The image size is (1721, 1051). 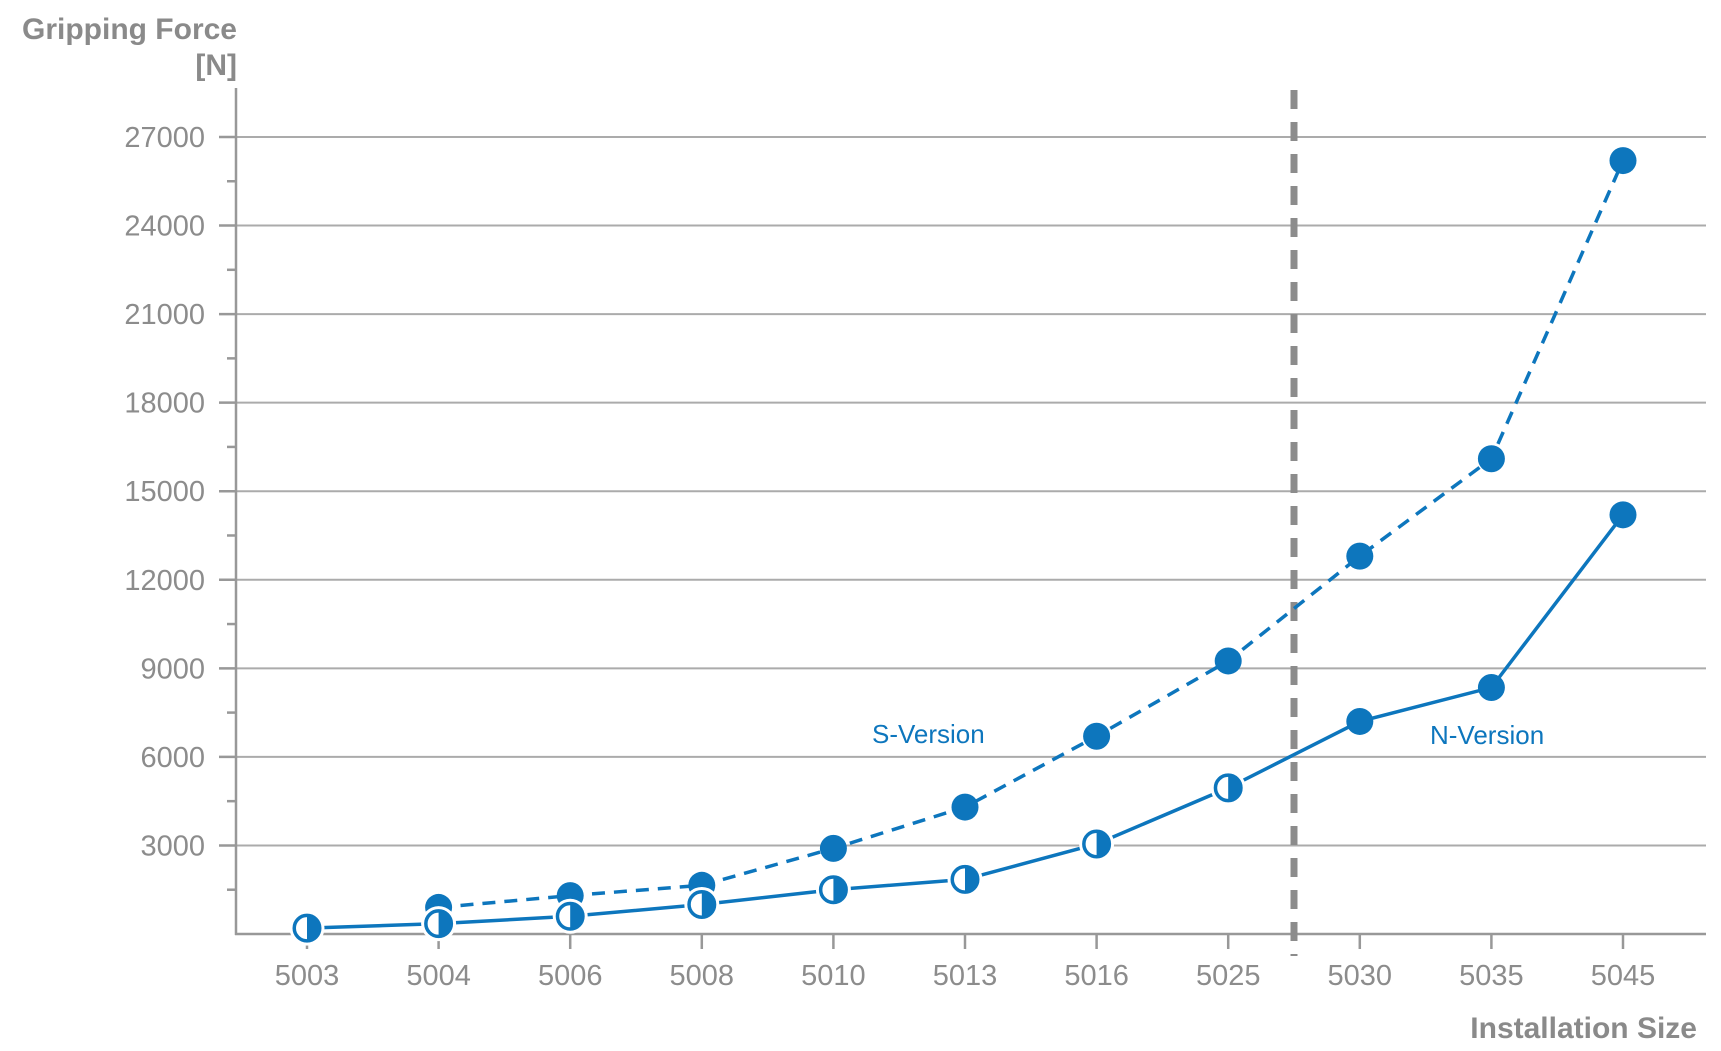 What do you see at coordinates (965, 976) in the screenshot?
I see `x-tick-label-5013: 5013` at bounding box center [965, 976].